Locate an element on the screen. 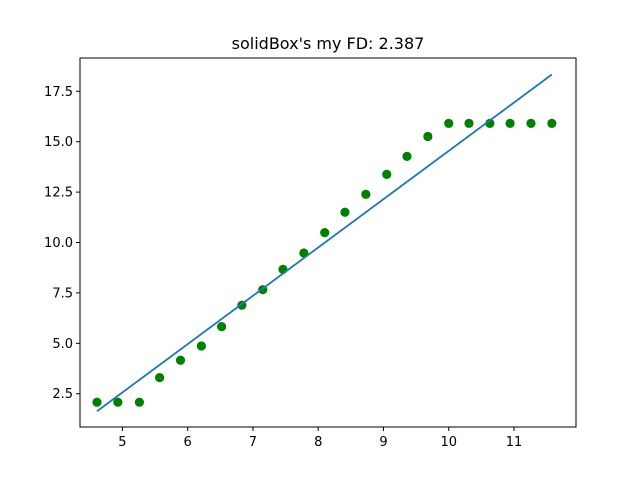 This screenshot has width=640, height=480. y-tick-label: 12.5 is located at coordinates (58, 193).